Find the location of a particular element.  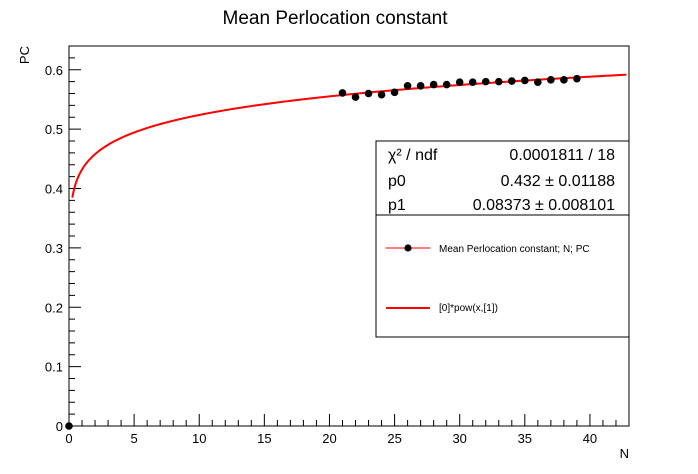

x-tick-label: 25 is located at coordinates (394, 438).